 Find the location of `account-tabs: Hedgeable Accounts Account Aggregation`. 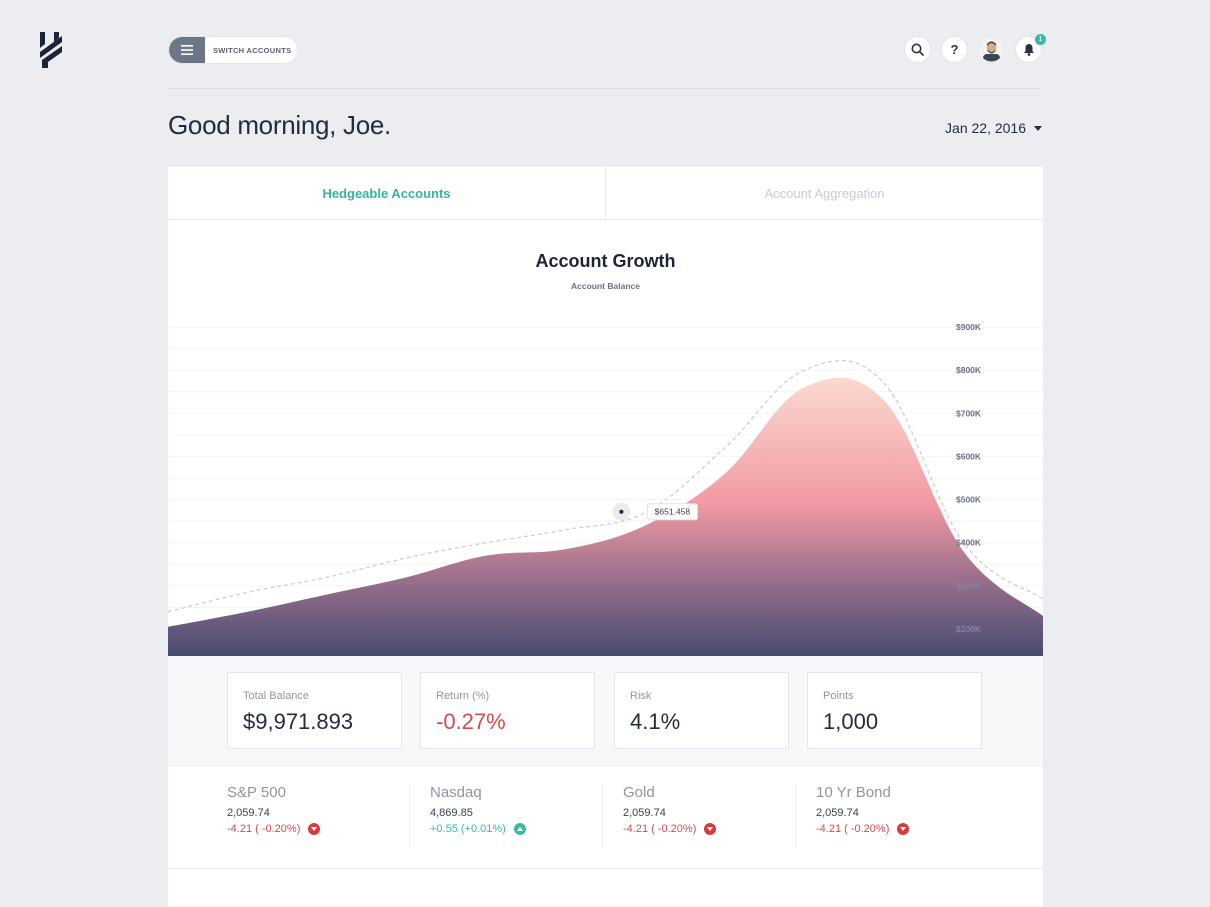

account-tabs: Hedgeable Accounts Account Aggregation is located at coordinates (605, 193).